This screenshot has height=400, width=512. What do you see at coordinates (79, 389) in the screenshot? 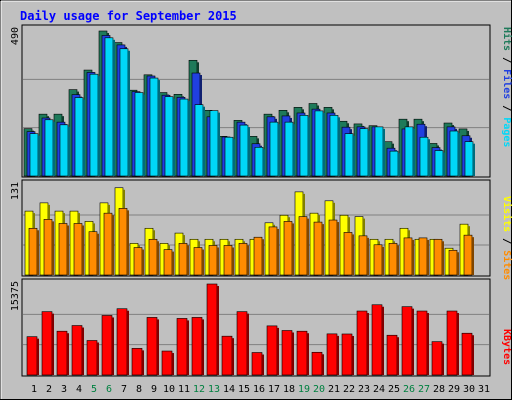
I see `x-tick-label-day-4: 4` at bounding box center [79, 389].